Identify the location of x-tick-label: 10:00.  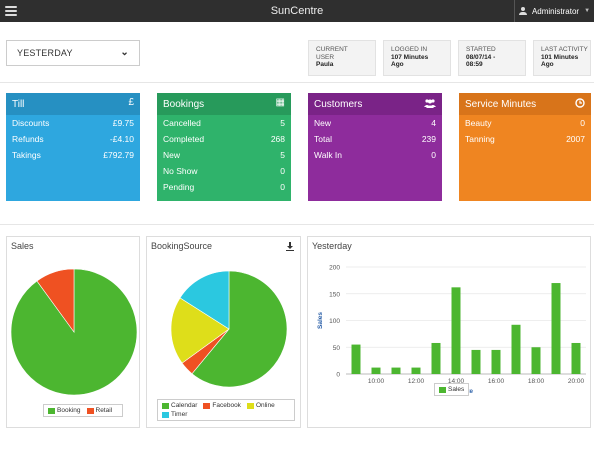
(376, 381).